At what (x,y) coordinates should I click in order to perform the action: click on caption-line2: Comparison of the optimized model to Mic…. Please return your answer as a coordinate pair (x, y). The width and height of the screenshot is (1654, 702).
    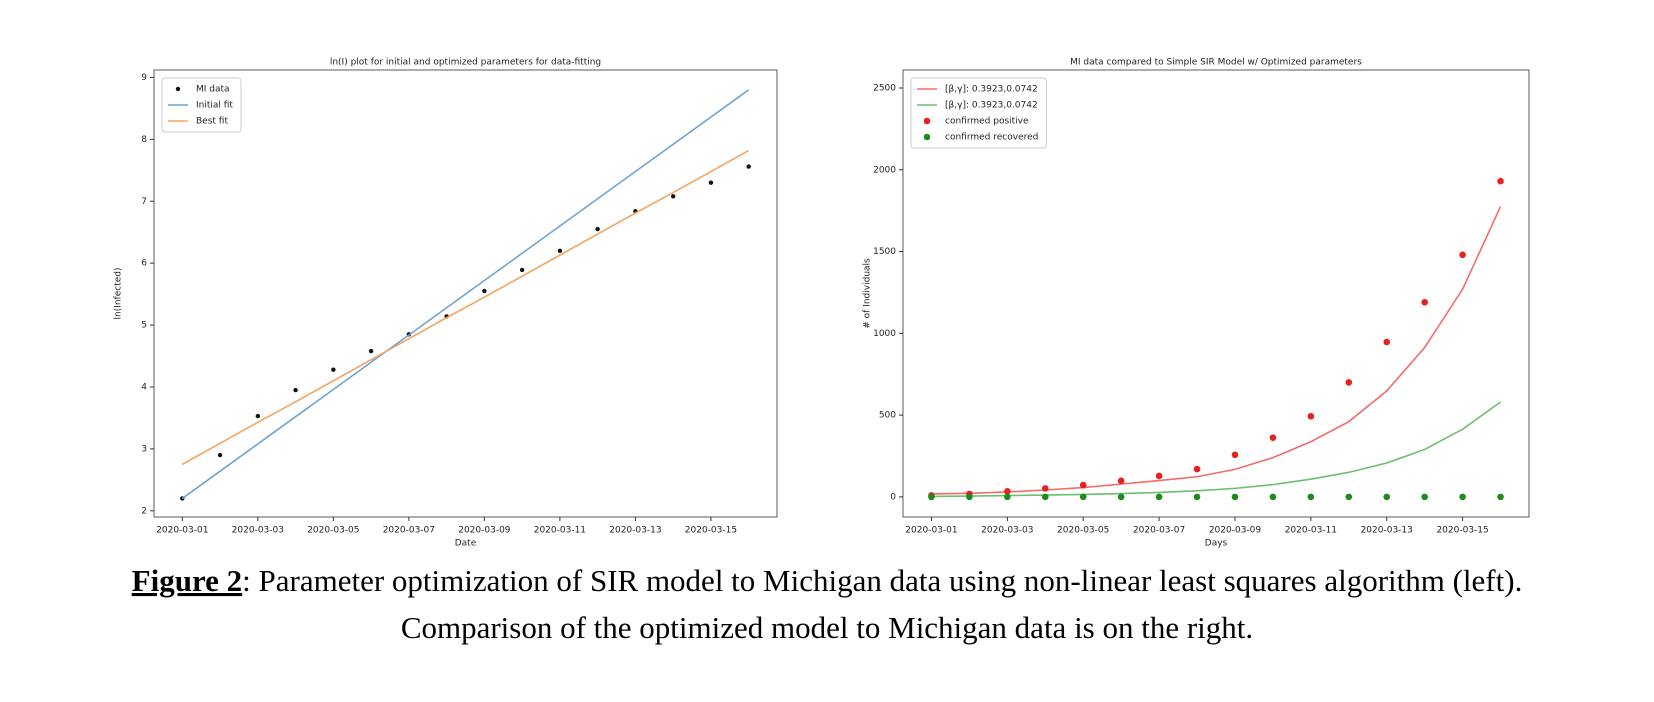
    Looking at the image, I should click on (827, 627).